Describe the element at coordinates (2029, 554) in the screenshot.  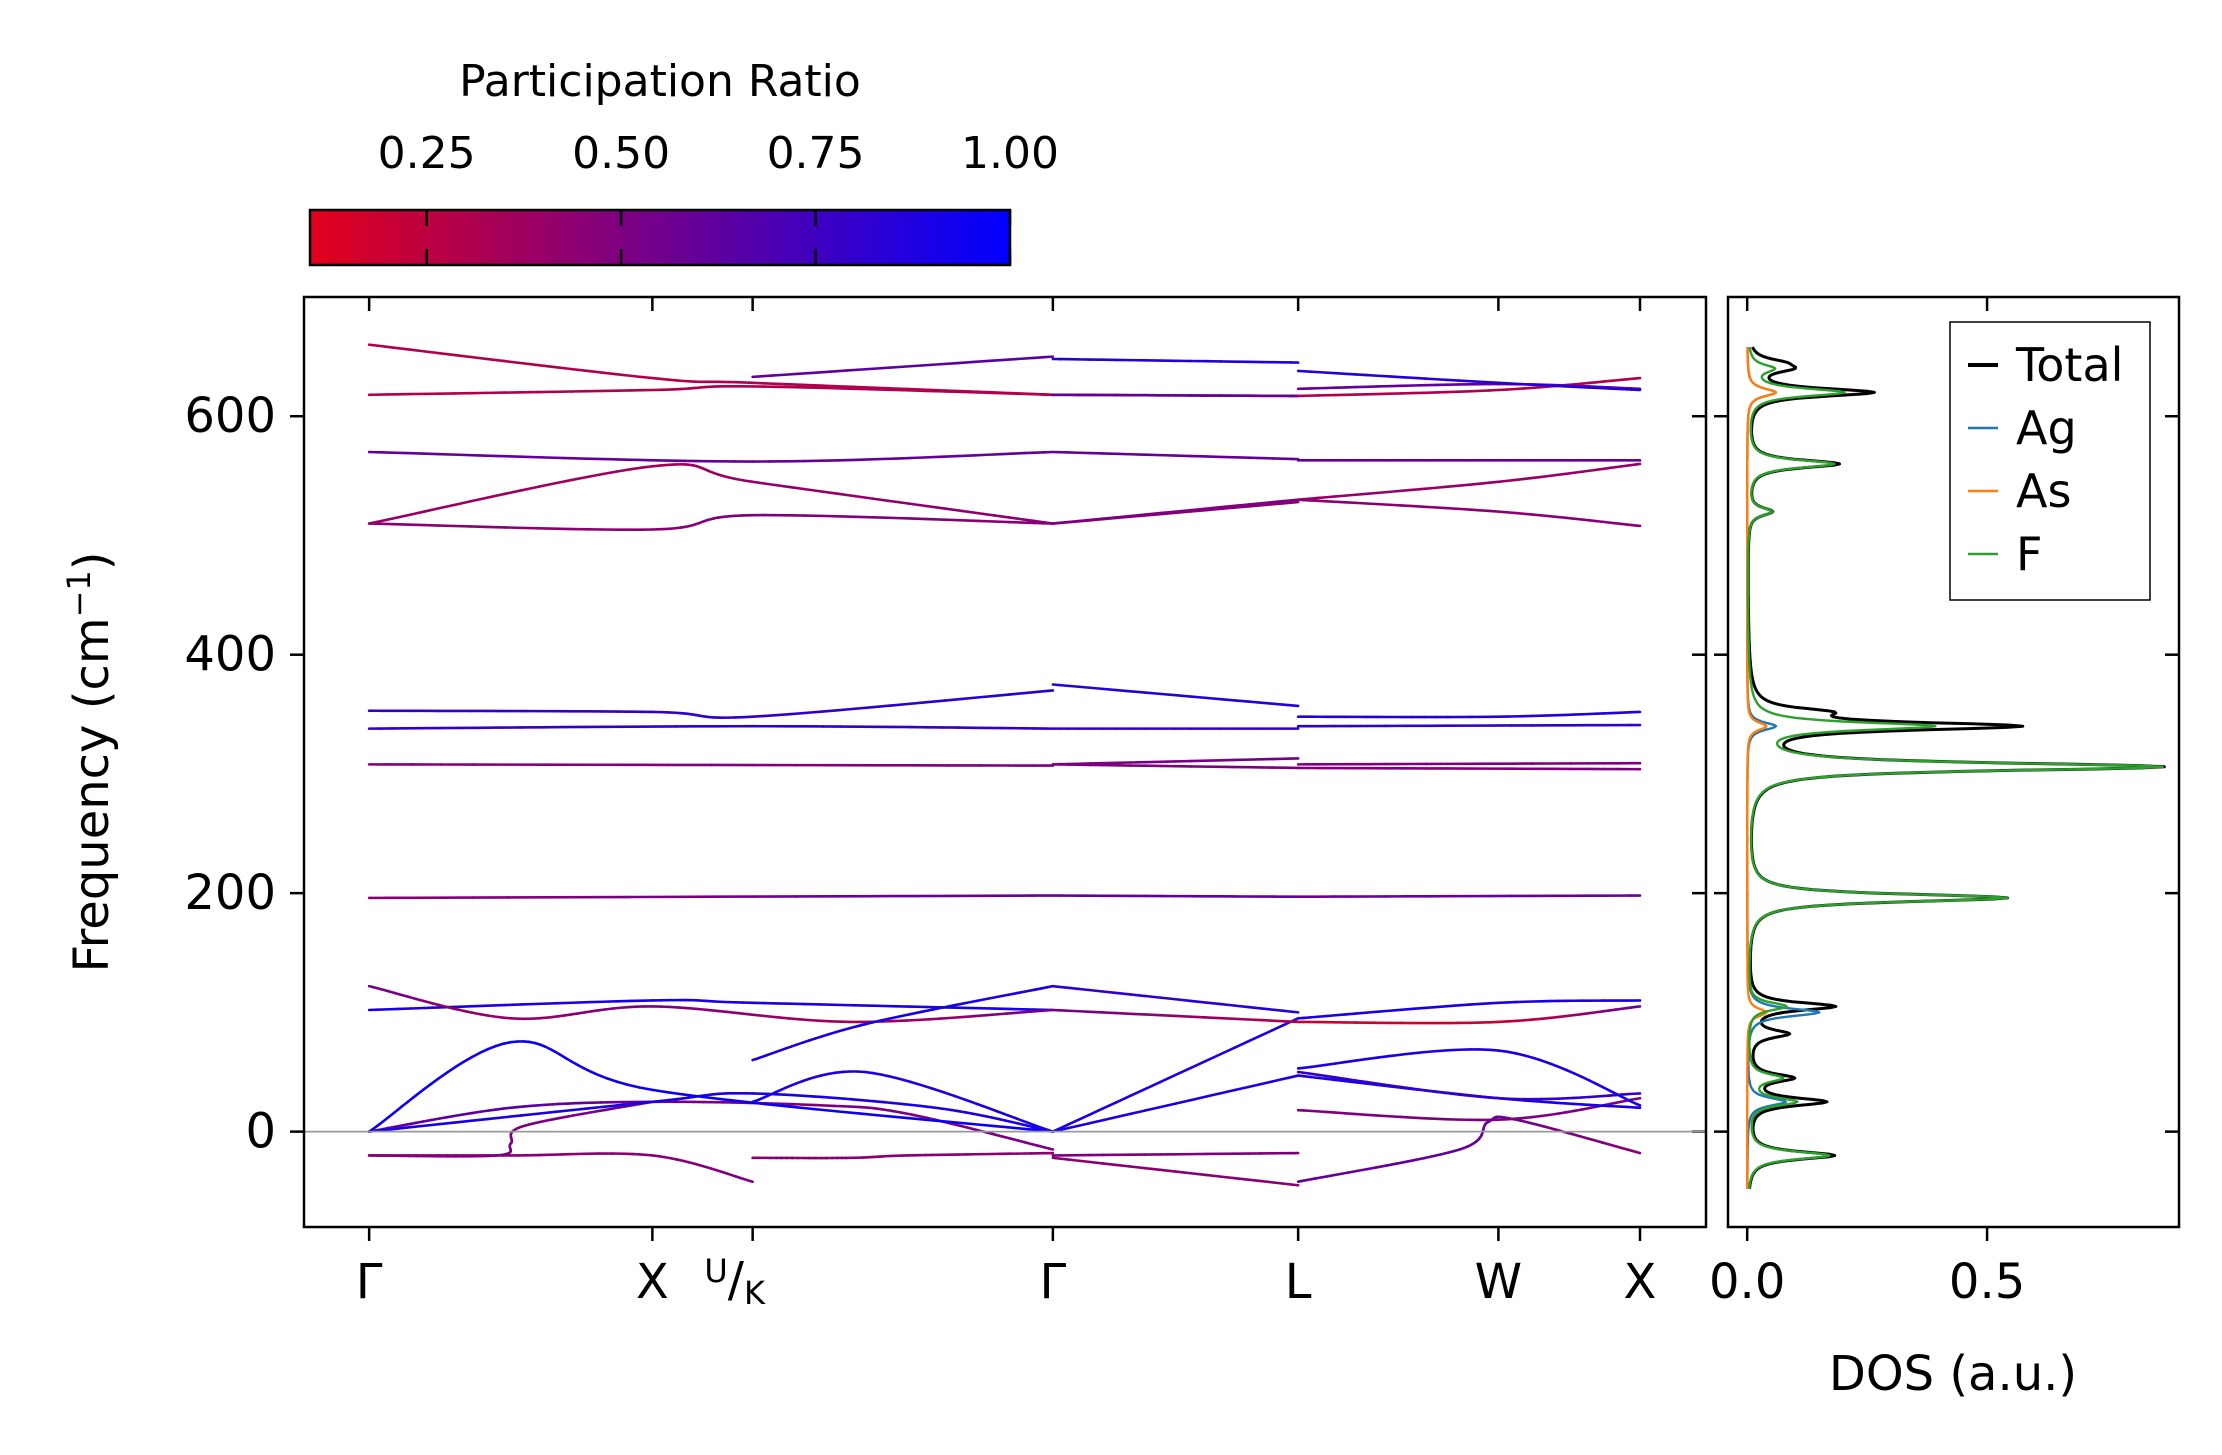
I see `legend-label: F` at that location.